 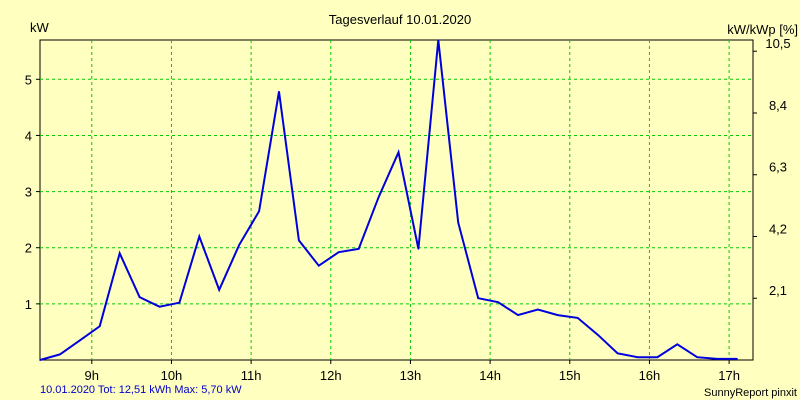 What do you see at coordinates (778, 228) in the screenshot?
I see `y2-tick-label: 4,2` at bounding box center [778, 228].